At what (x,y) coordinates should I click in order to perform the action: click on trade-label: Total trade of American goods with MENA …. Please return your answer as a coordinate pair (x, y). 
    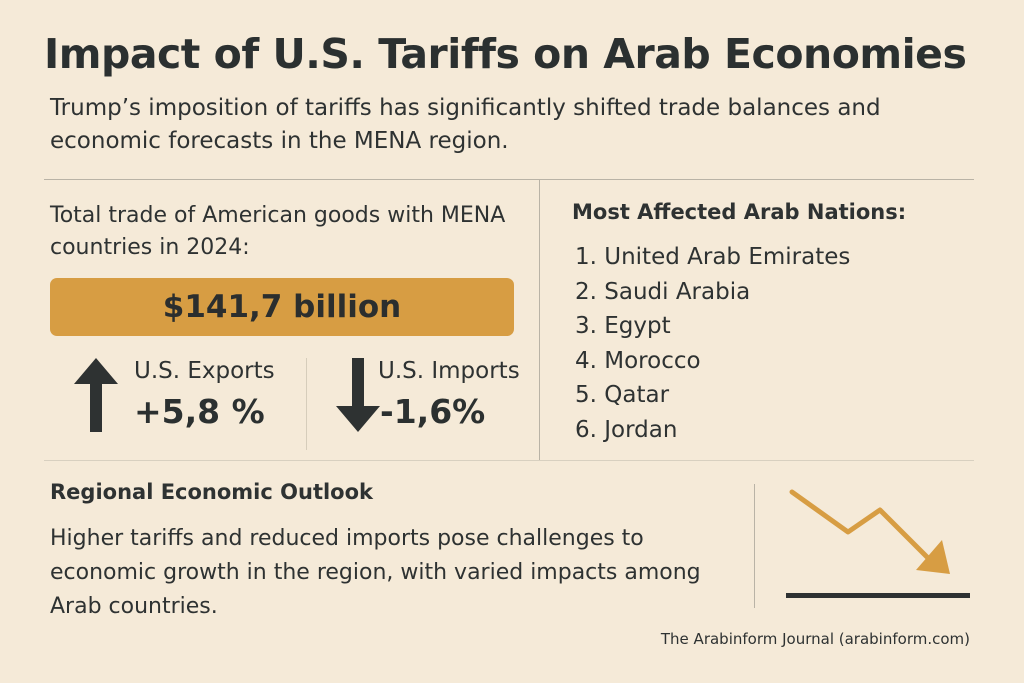
    Looking at the image, I should click on (278, 231).